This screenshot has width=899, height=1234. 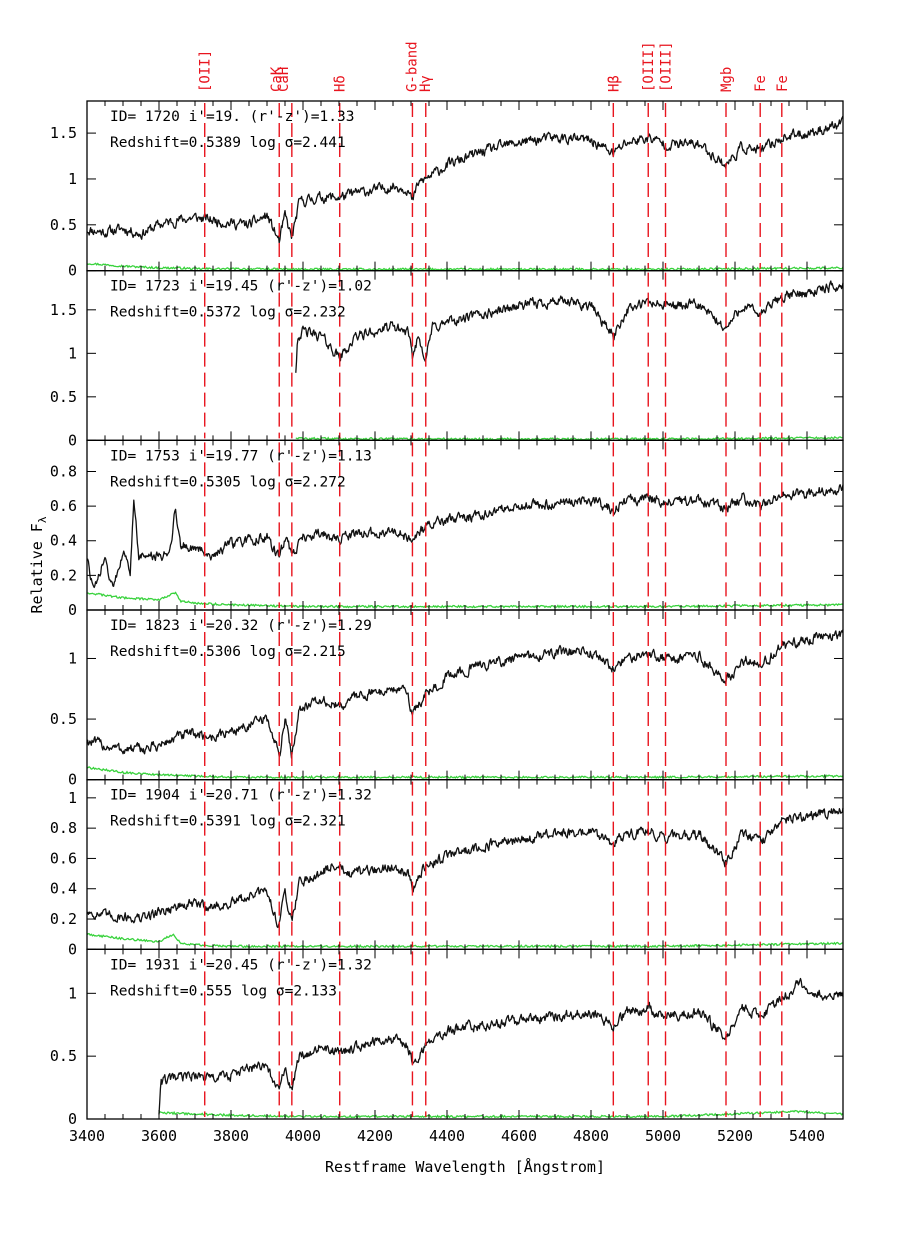 I want to click on y-tick-label-2-3: 1.5, so click(x=63, y=310).